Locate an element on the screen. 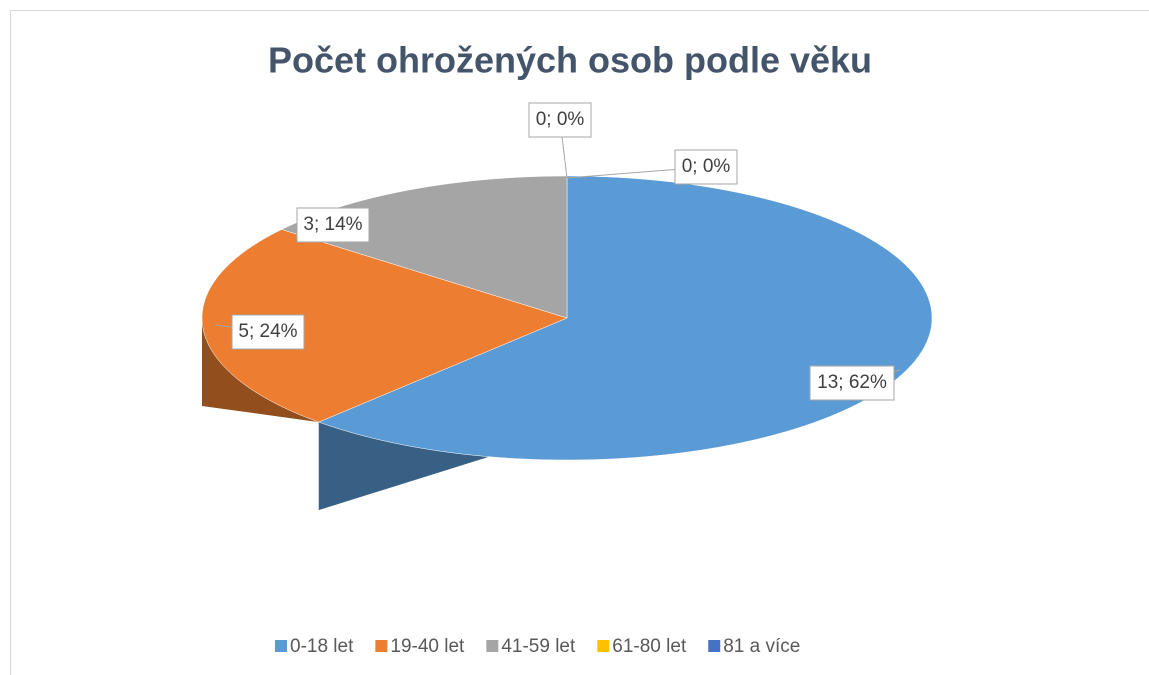 The height and width of the screenshot is (675, 1149). pie-side is located at coordinates (260, 370).